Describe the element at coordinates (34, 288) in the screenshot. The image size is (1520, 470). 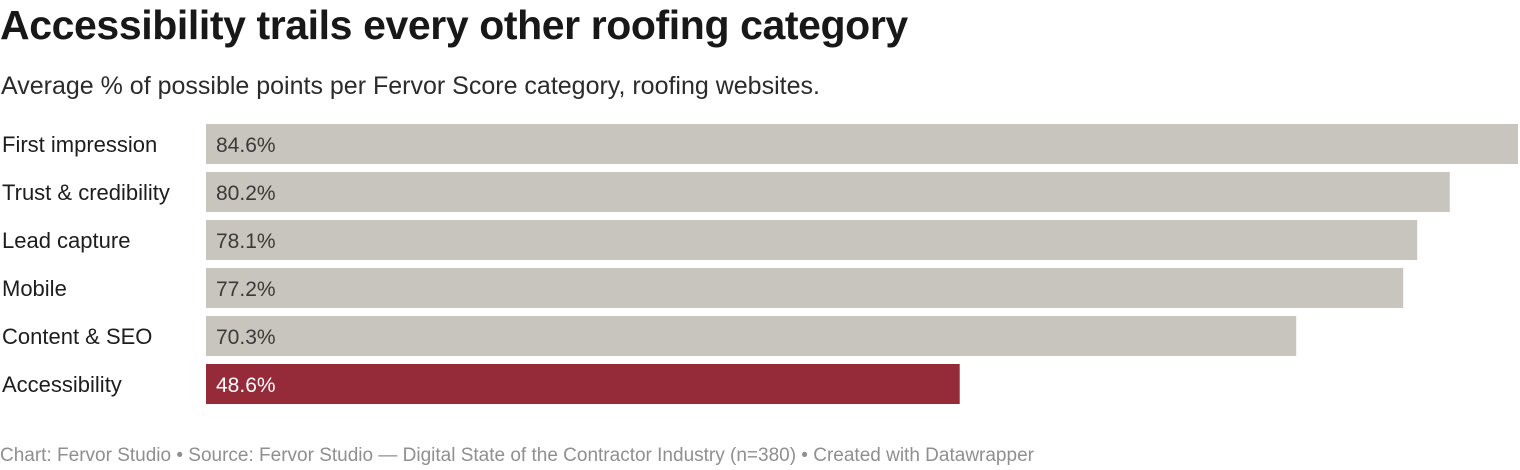
I see `category-label: Mobile` at that location.